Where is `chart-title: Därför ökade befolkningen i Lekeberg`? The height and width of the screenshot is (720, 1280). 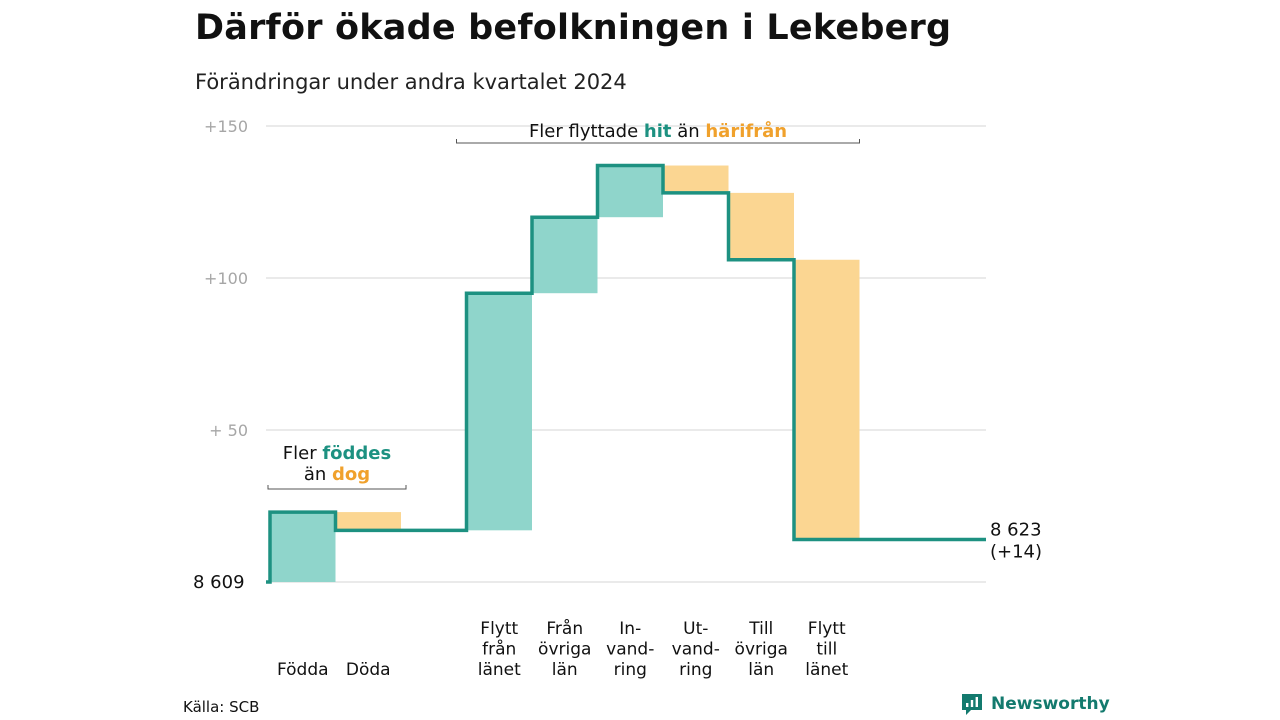 chart-title: Därför ökade befolkningen i Lekeberg is located at coordinates (573, 28).